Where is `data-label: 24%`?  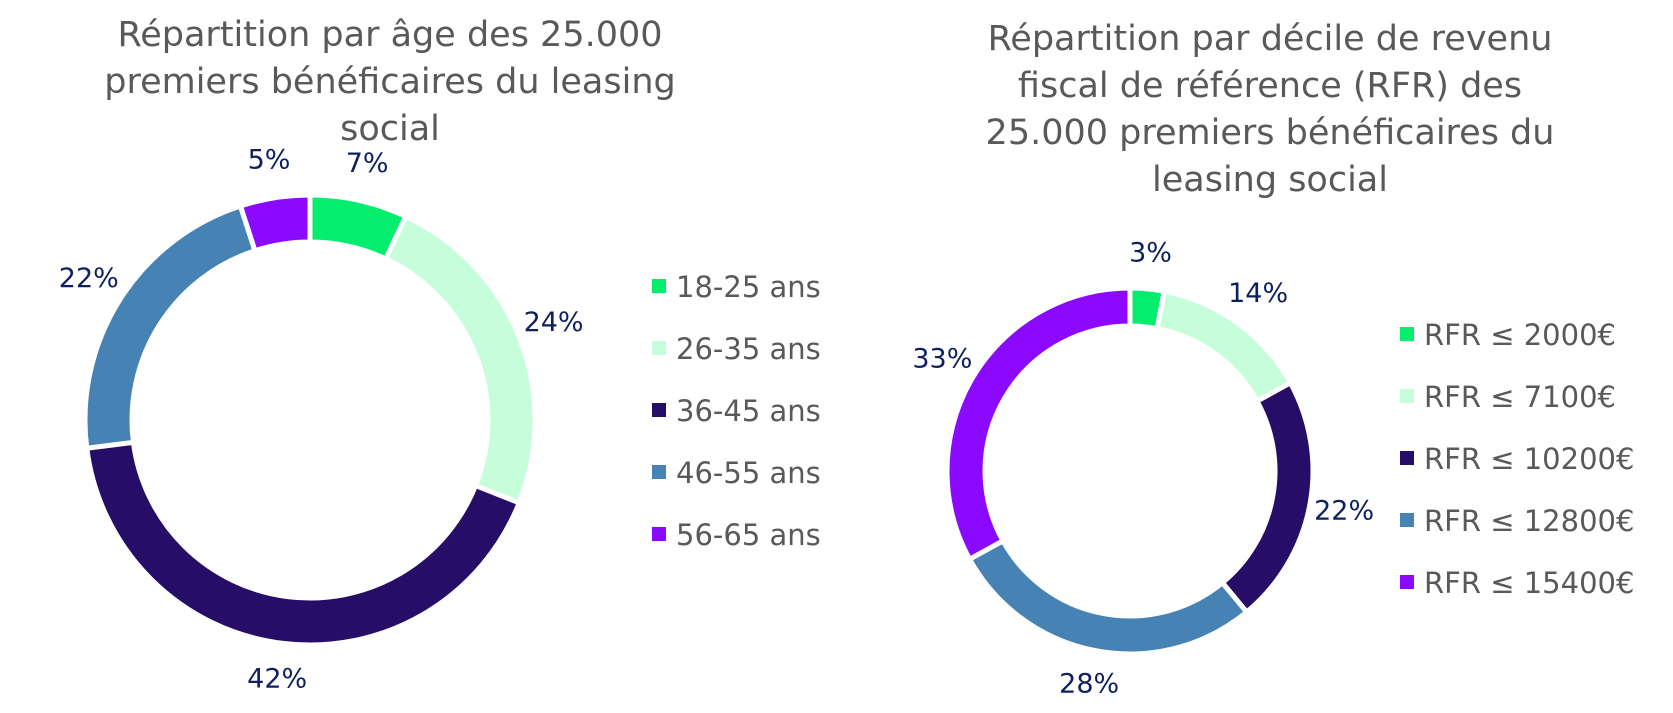
data-label: 24% is located at coordinates (554, 322).